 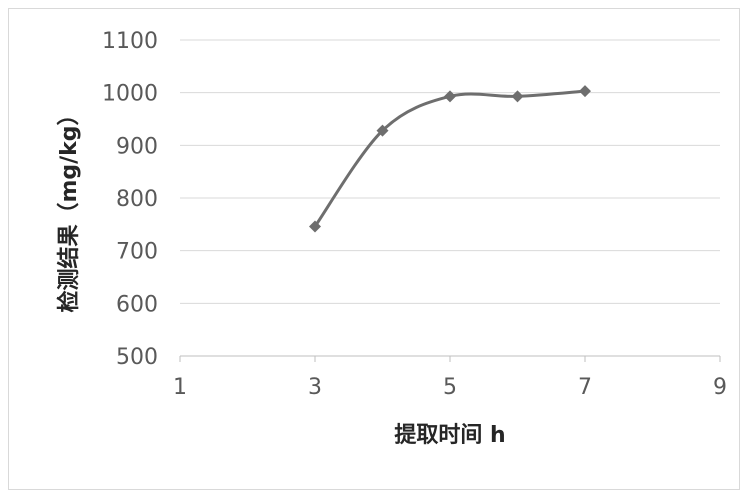 What do you see at coordinates (450, 387) in the screenshot?
I see `x-tick-label: 5` at bounding box center [450, 387].